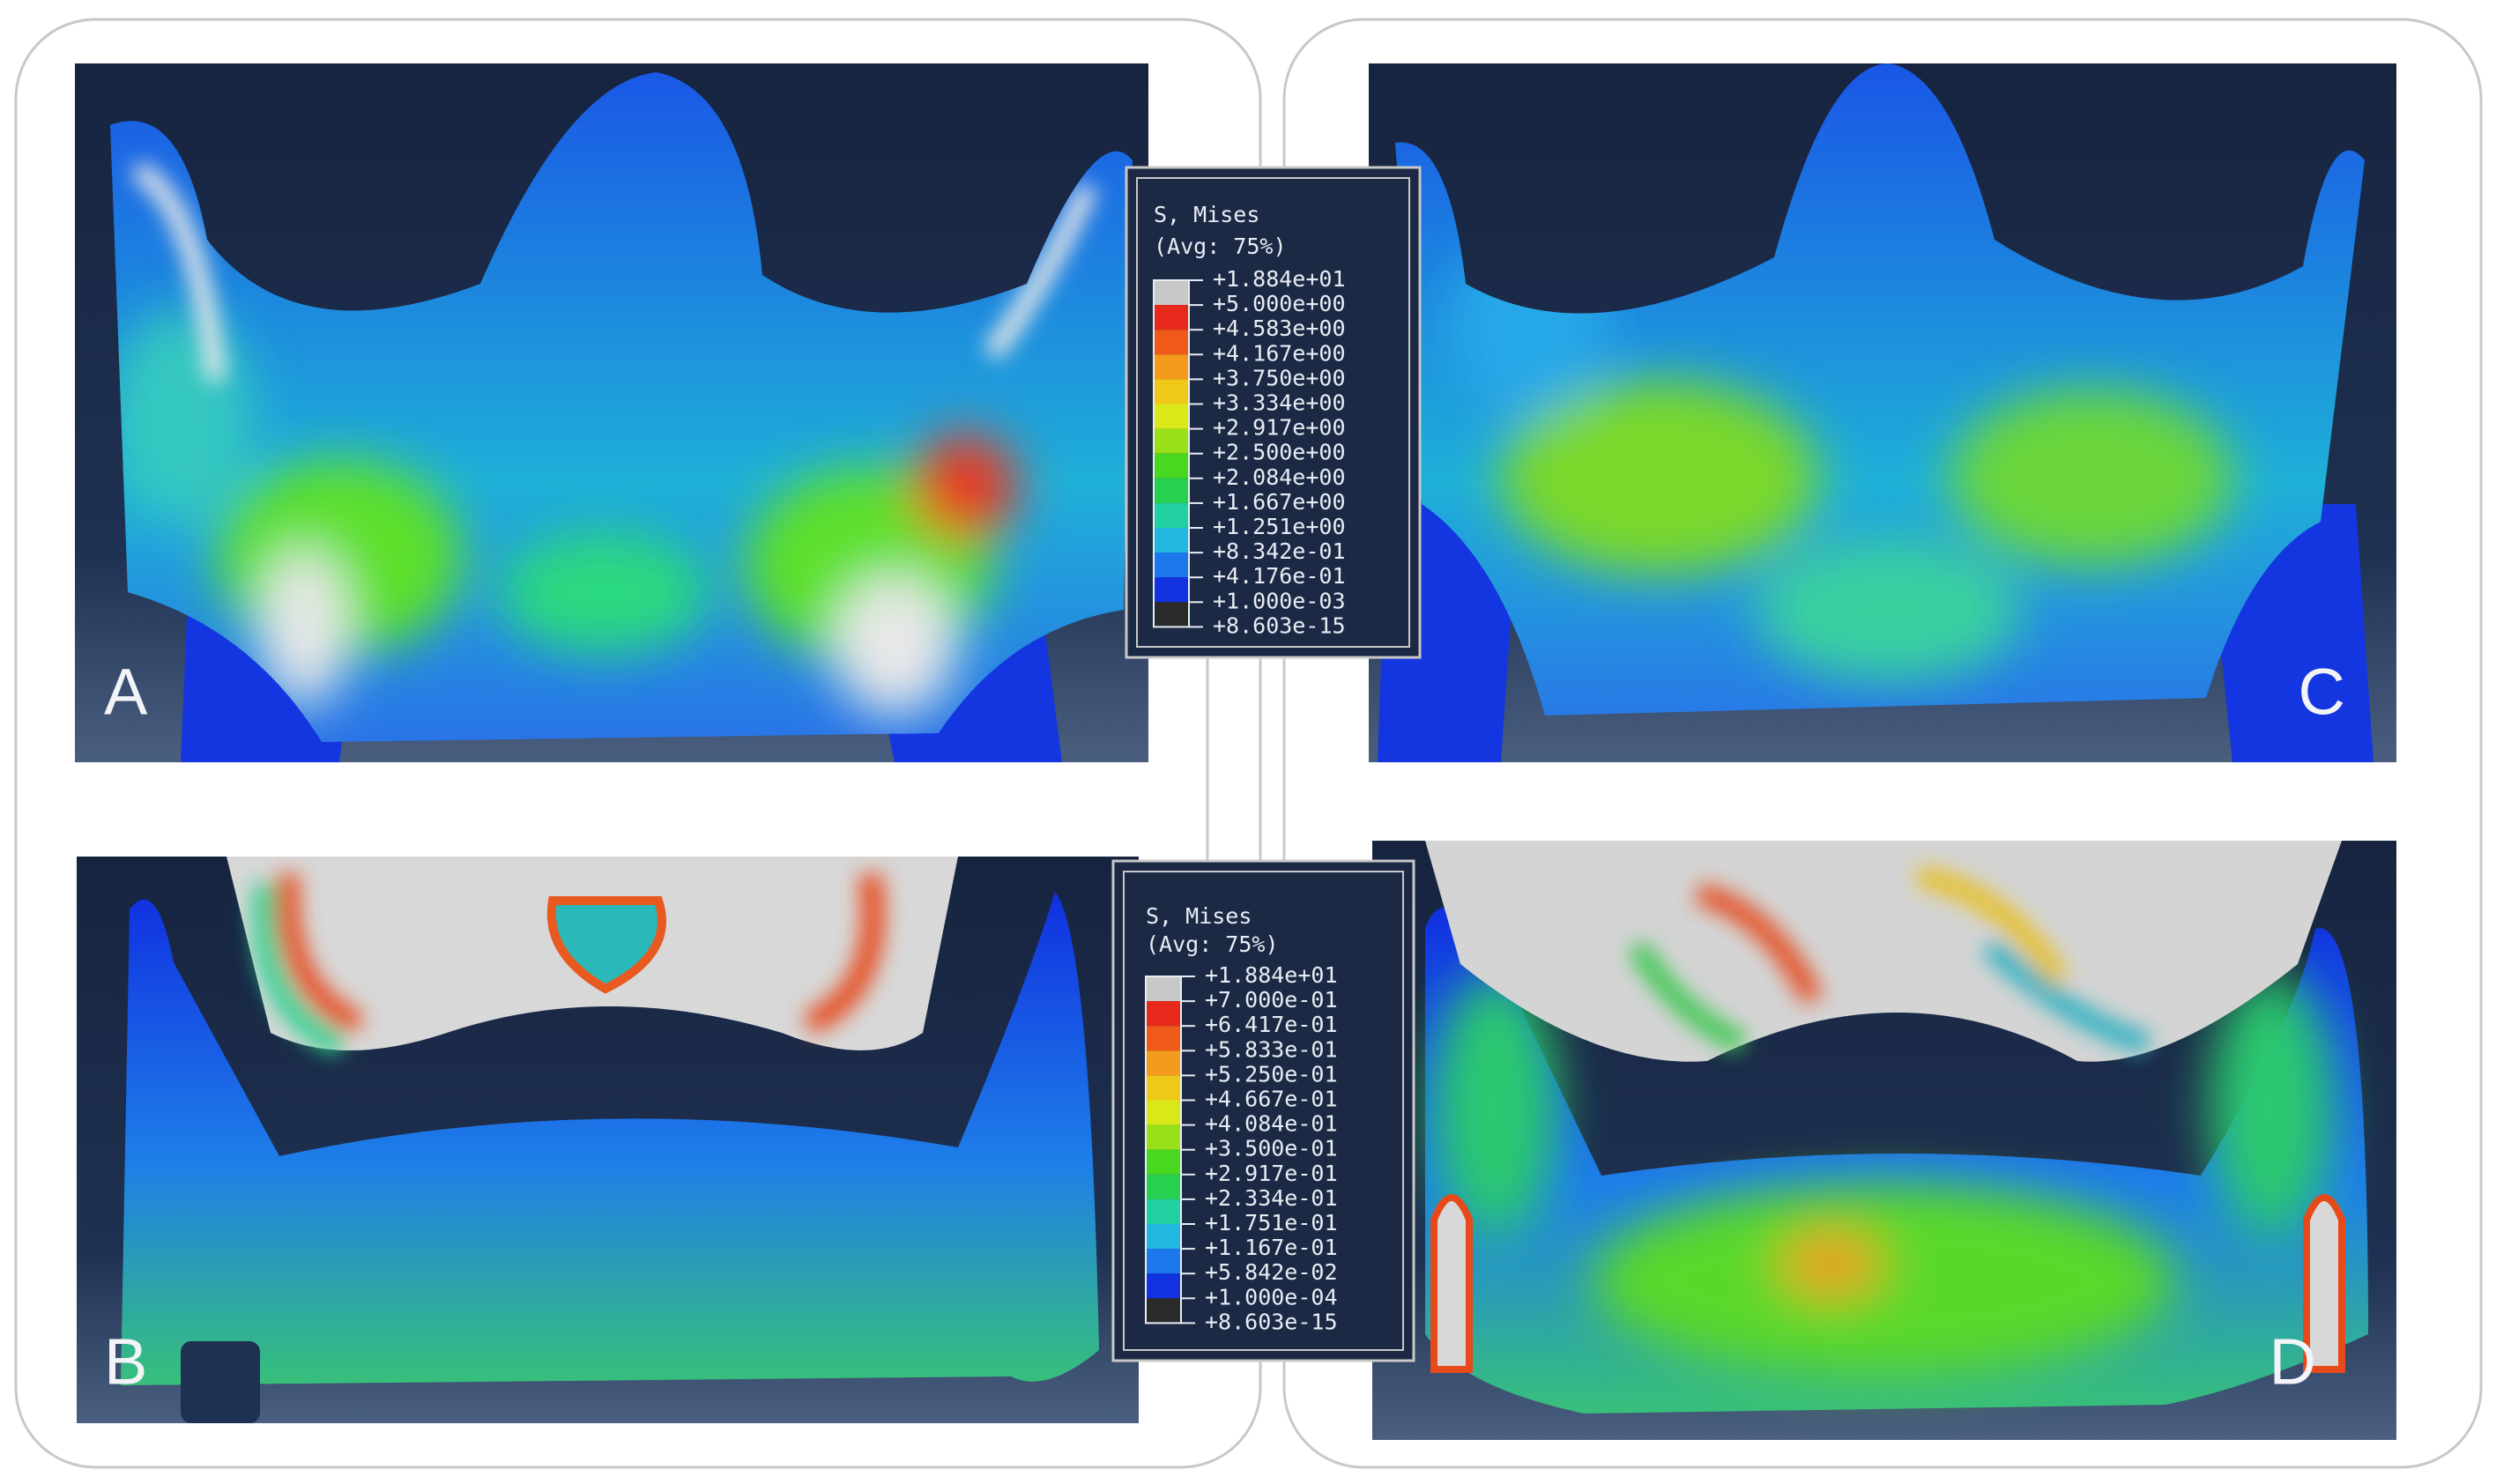 Image resolution: width=2496 pixels, height=1484 pixels. I want to click on panel-letter: A, so click(126, 692).